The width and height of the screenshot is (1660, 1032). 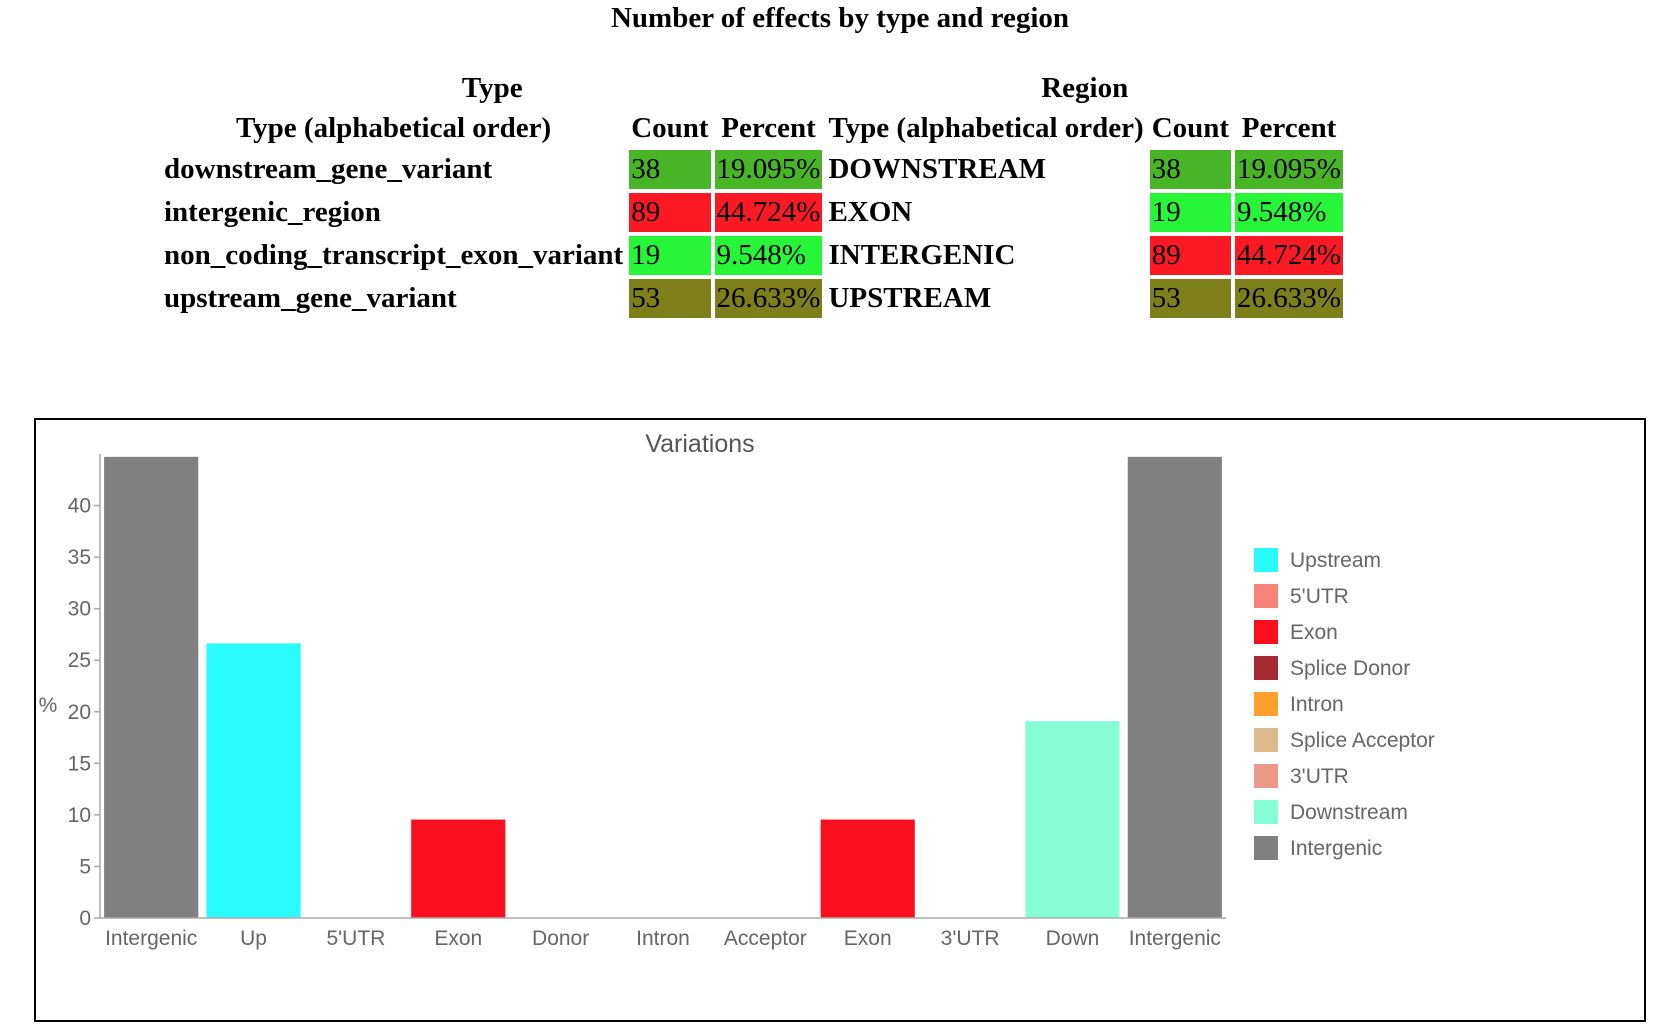 What do you see at coordinates (1289, 212) in the screenshot?
I see `region-percent-cell: 9.548%` at bounding box center [1289, 212].